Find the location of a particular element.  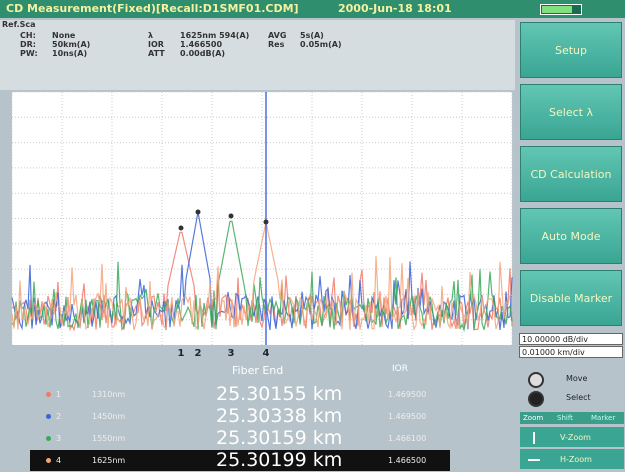

row-index: 4 is located at coordinates (59, 460).